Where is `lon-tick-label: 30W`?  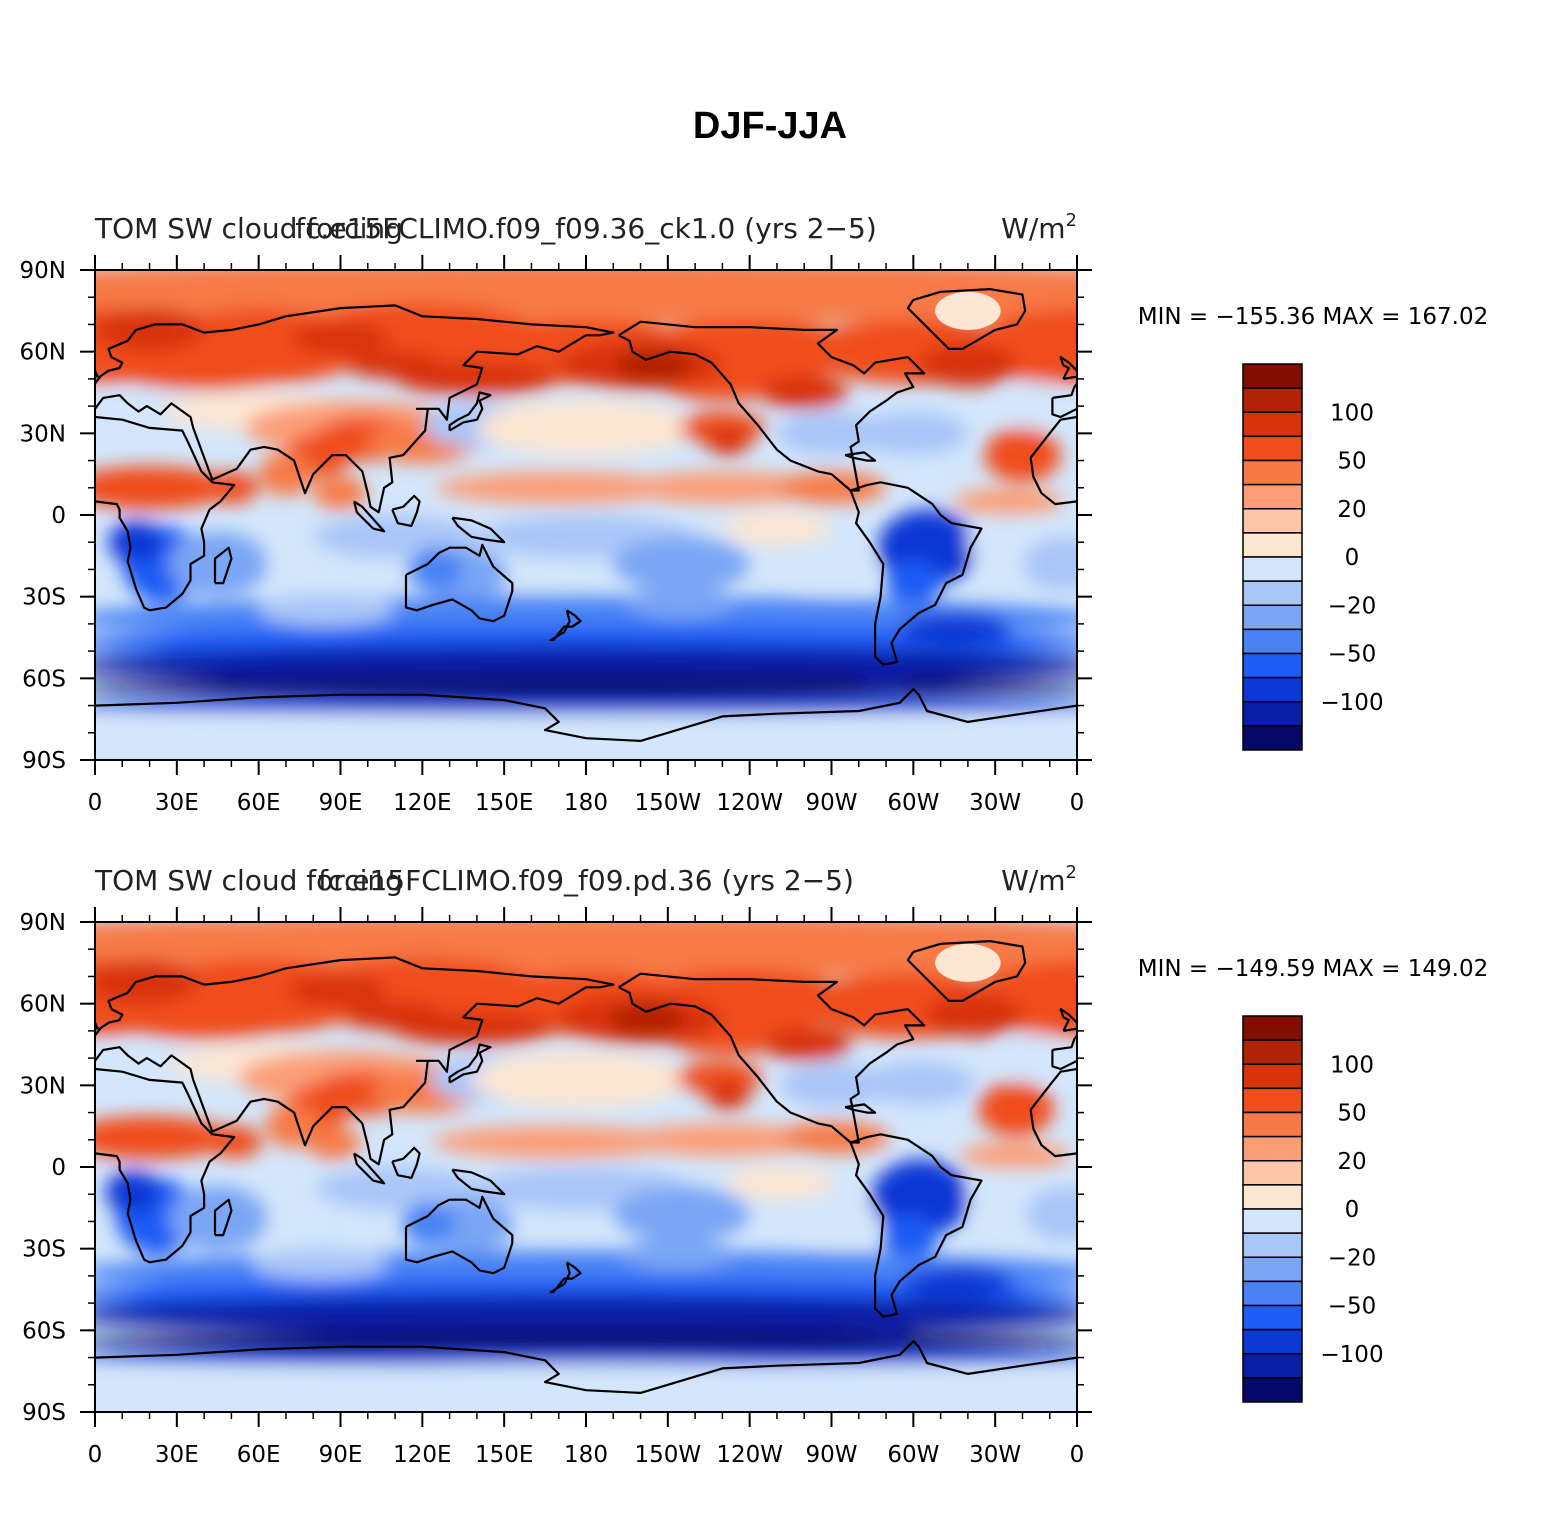
lon-tick-label: 30W is located at coordinates (995, 1455).